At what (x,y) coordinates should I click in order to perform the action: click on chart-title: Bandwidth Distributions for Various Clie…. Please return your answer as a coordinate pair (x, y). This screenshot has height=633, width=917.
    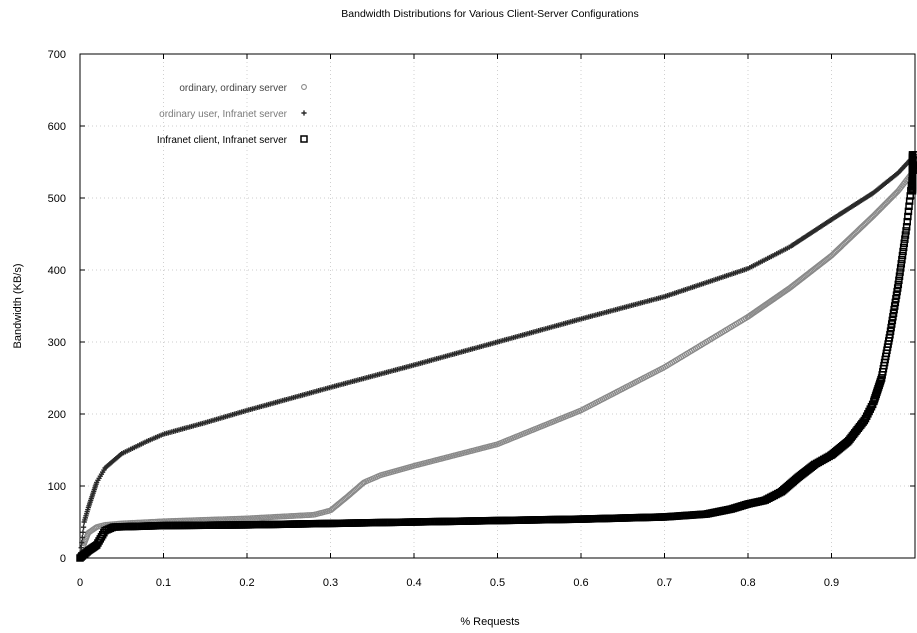
    Looking at the image, I should click on (489, 14).